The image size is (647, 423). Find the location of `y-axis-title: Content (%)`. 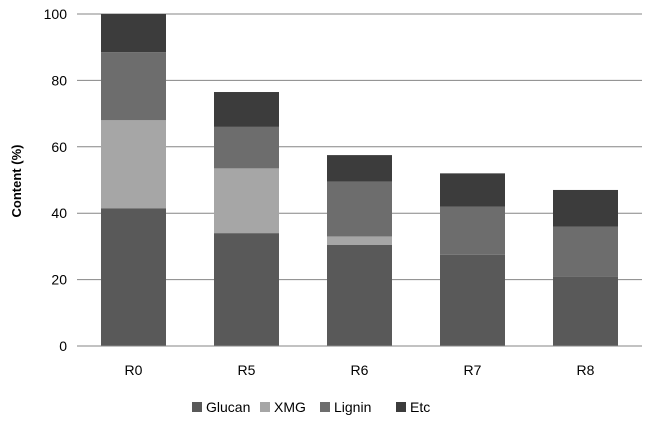

y-axis-title: Content (%) is located at coordinates (16, 181).